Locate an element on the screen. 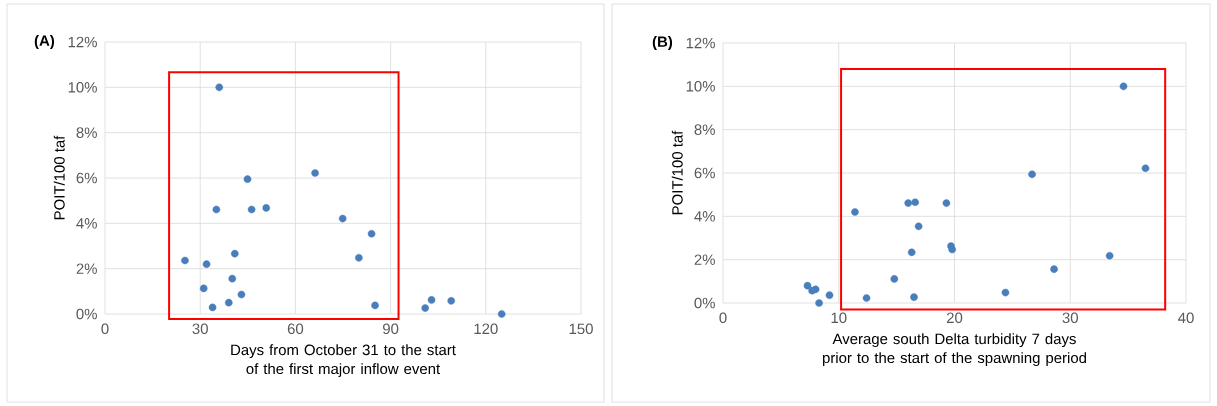 The height and width of the screenshot is (406, 1217). x-tick-label: 20 is located at coordinates (954, 318).